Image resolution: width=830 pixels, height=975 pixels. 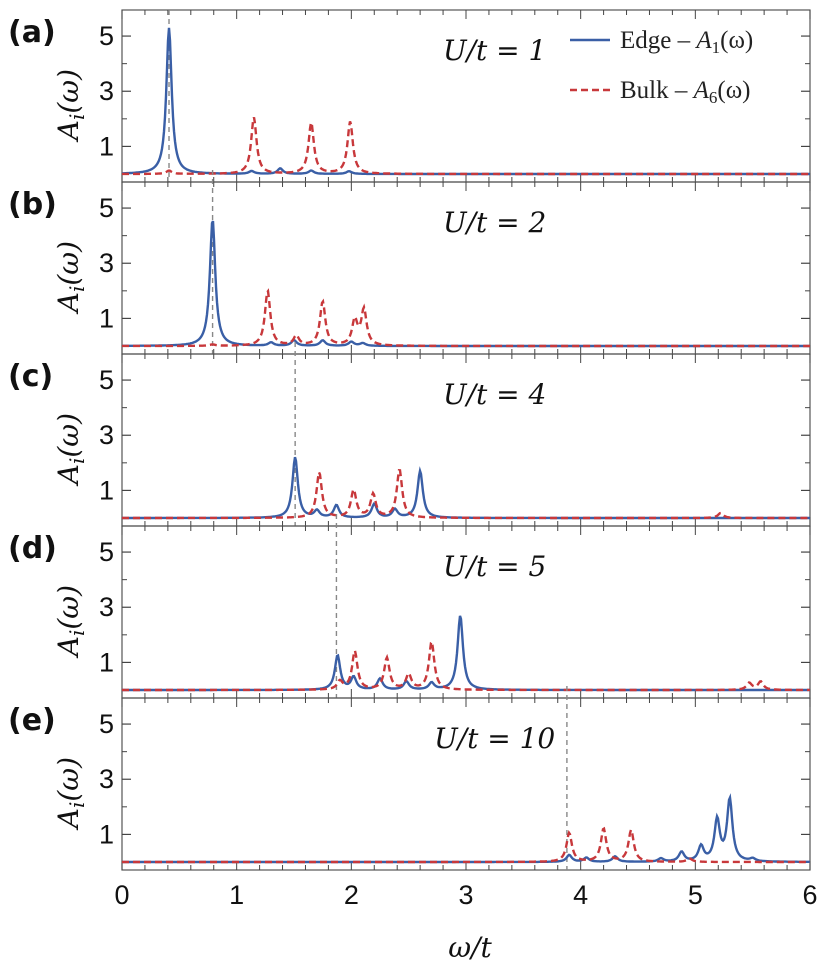 What do you see at coordinates (32, 32) in the screenshot?
I see `panel-tag: (a)` at bounding box center [32, 32].